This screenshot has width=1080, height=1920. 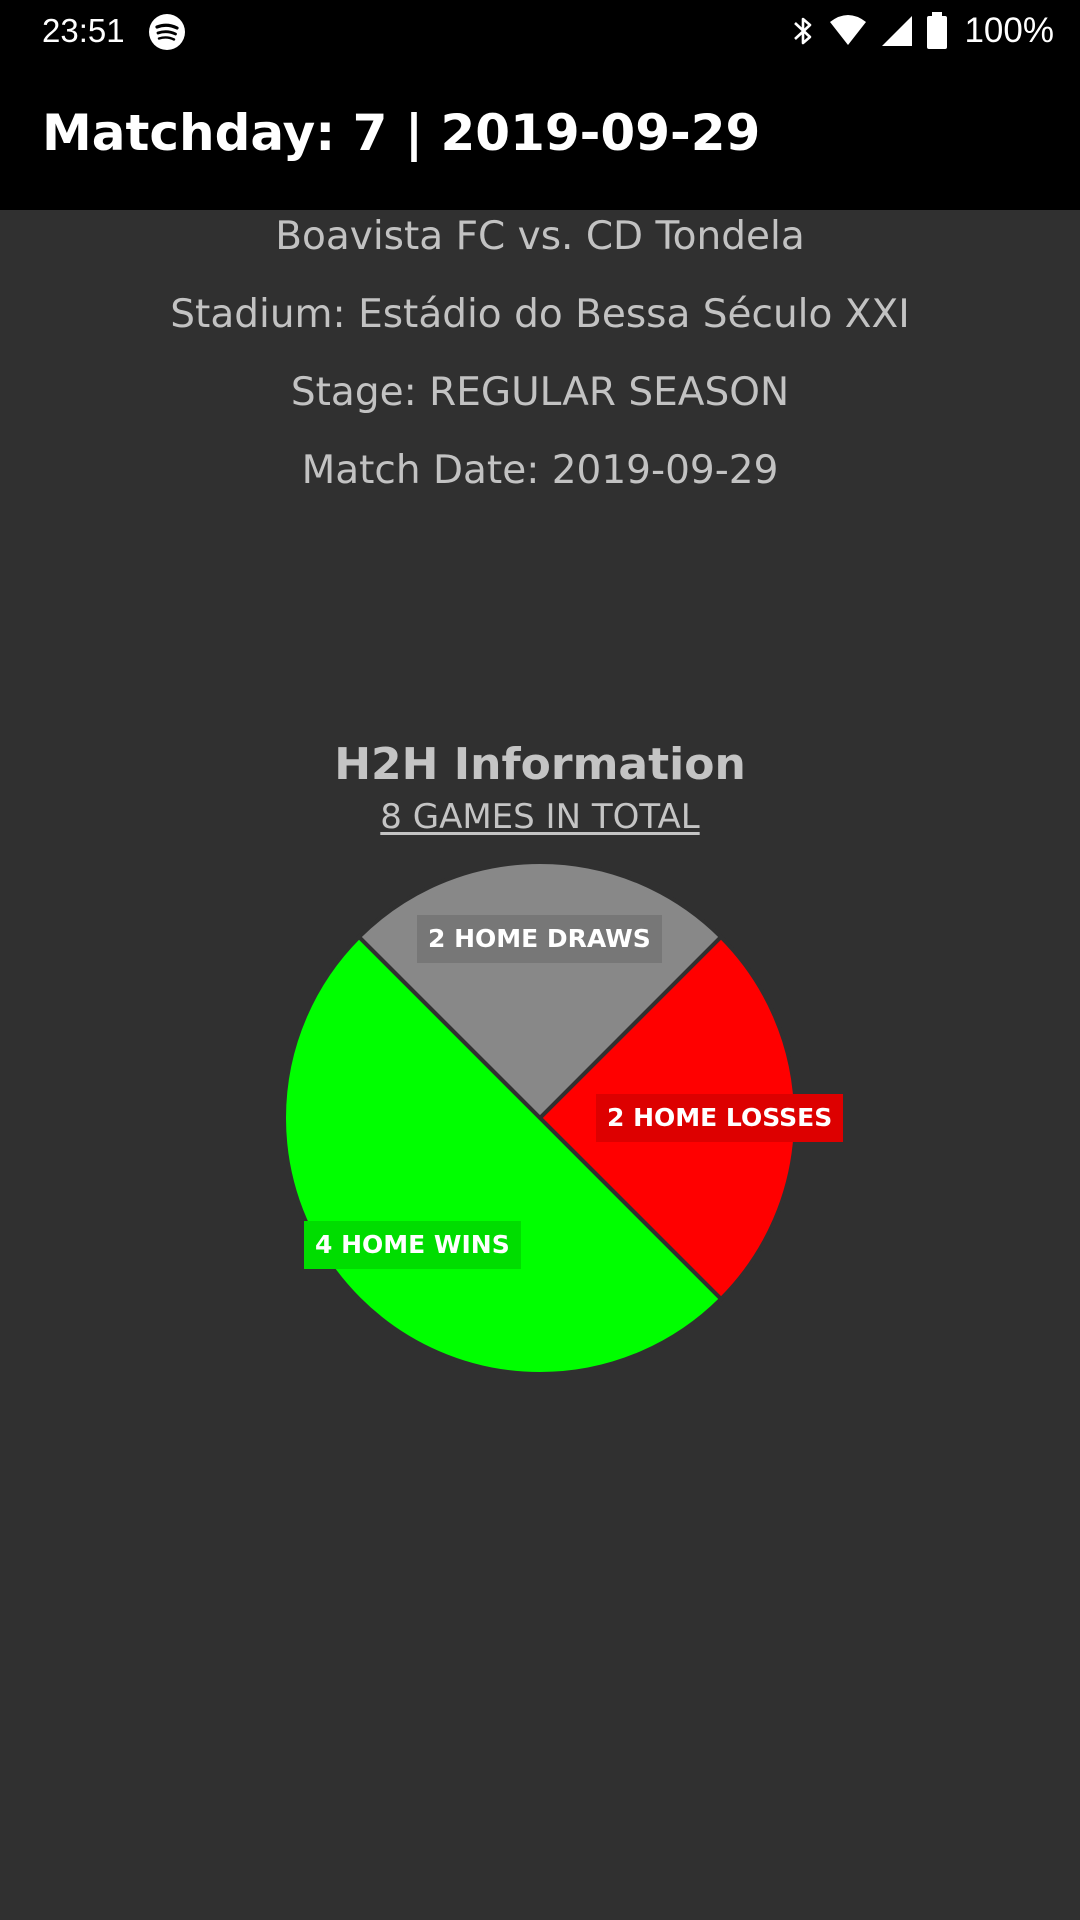 I want to click on h2h-total: 8 GAMES IN TOTAL, so click(x=540, y=817).